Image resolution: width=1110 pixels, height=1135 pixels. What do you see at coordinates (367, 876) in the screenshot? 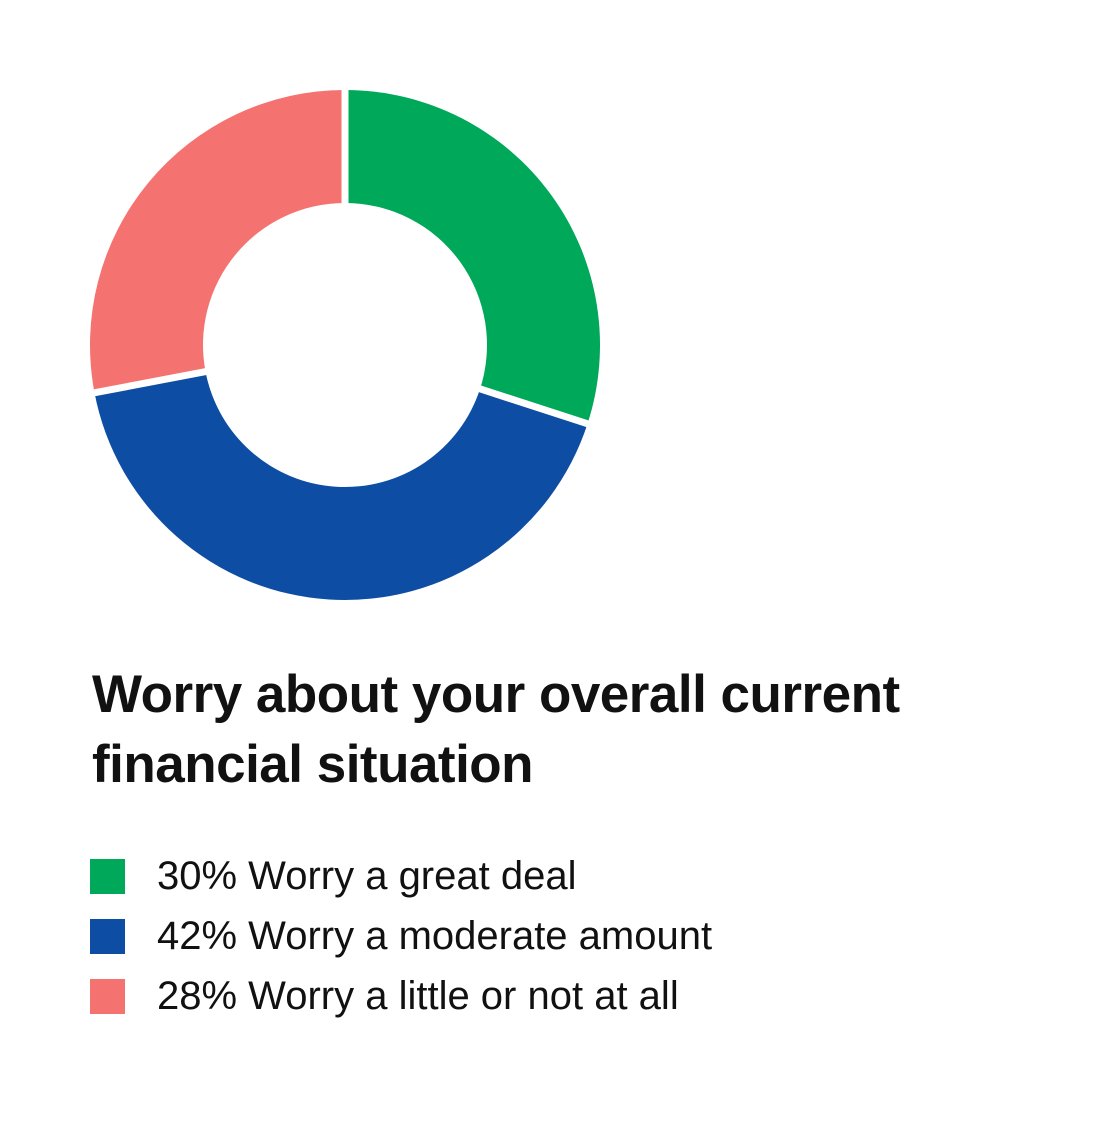
I see `legend-label-great-deal: 30% Worry a great deal` at bounding box center [367, 876].